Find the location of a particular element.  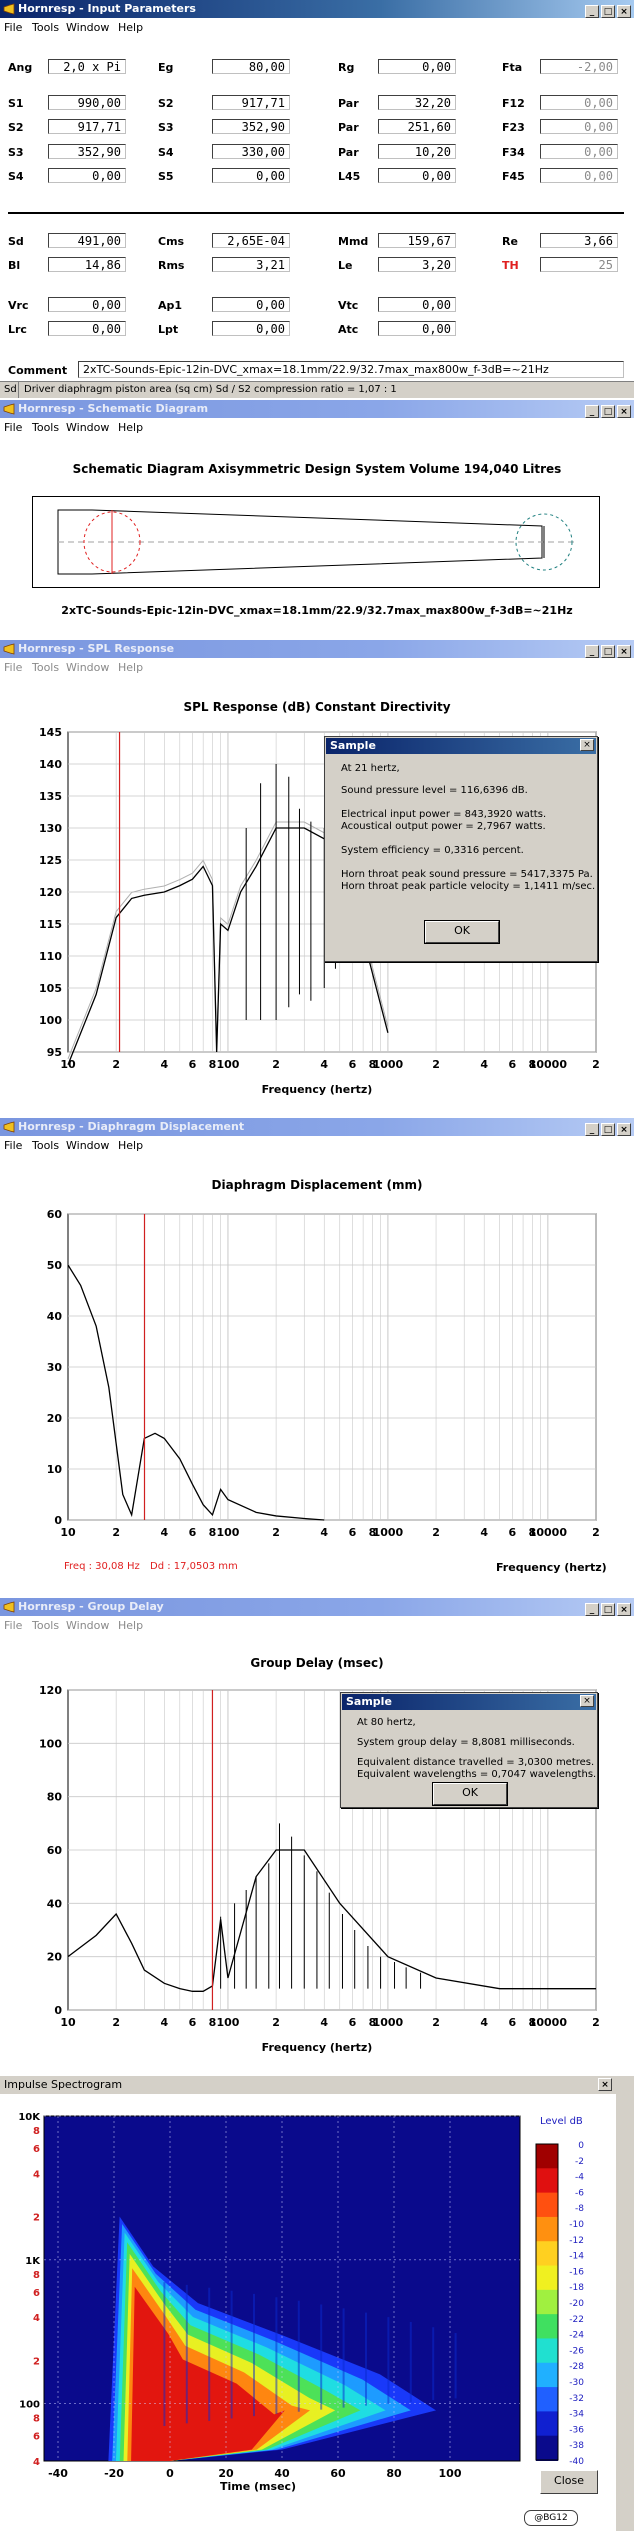

schematic-titlebar: Hornresp - Schematic Diagram _ □ × is located at coordinates (317, 409).